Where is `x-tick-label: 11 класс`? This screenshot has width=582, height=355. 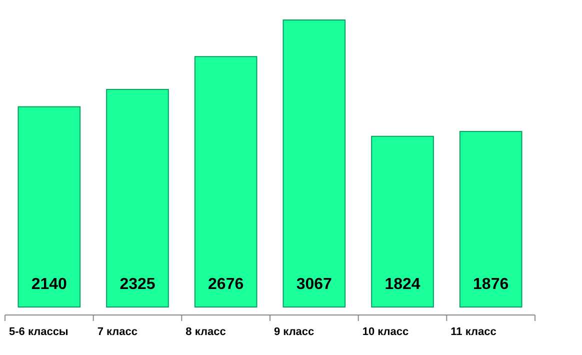
x-tick-label: 11 класс is located at coordinates (473, 332).